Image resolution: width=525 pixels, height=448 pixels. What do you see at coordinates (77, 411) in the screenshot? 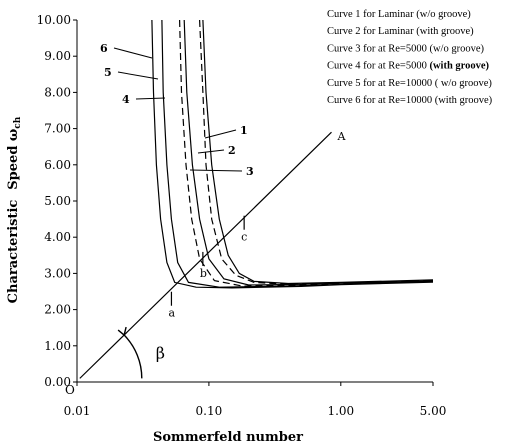
I see `x-tick-label: 0.01` at bounding box center [77, 411].